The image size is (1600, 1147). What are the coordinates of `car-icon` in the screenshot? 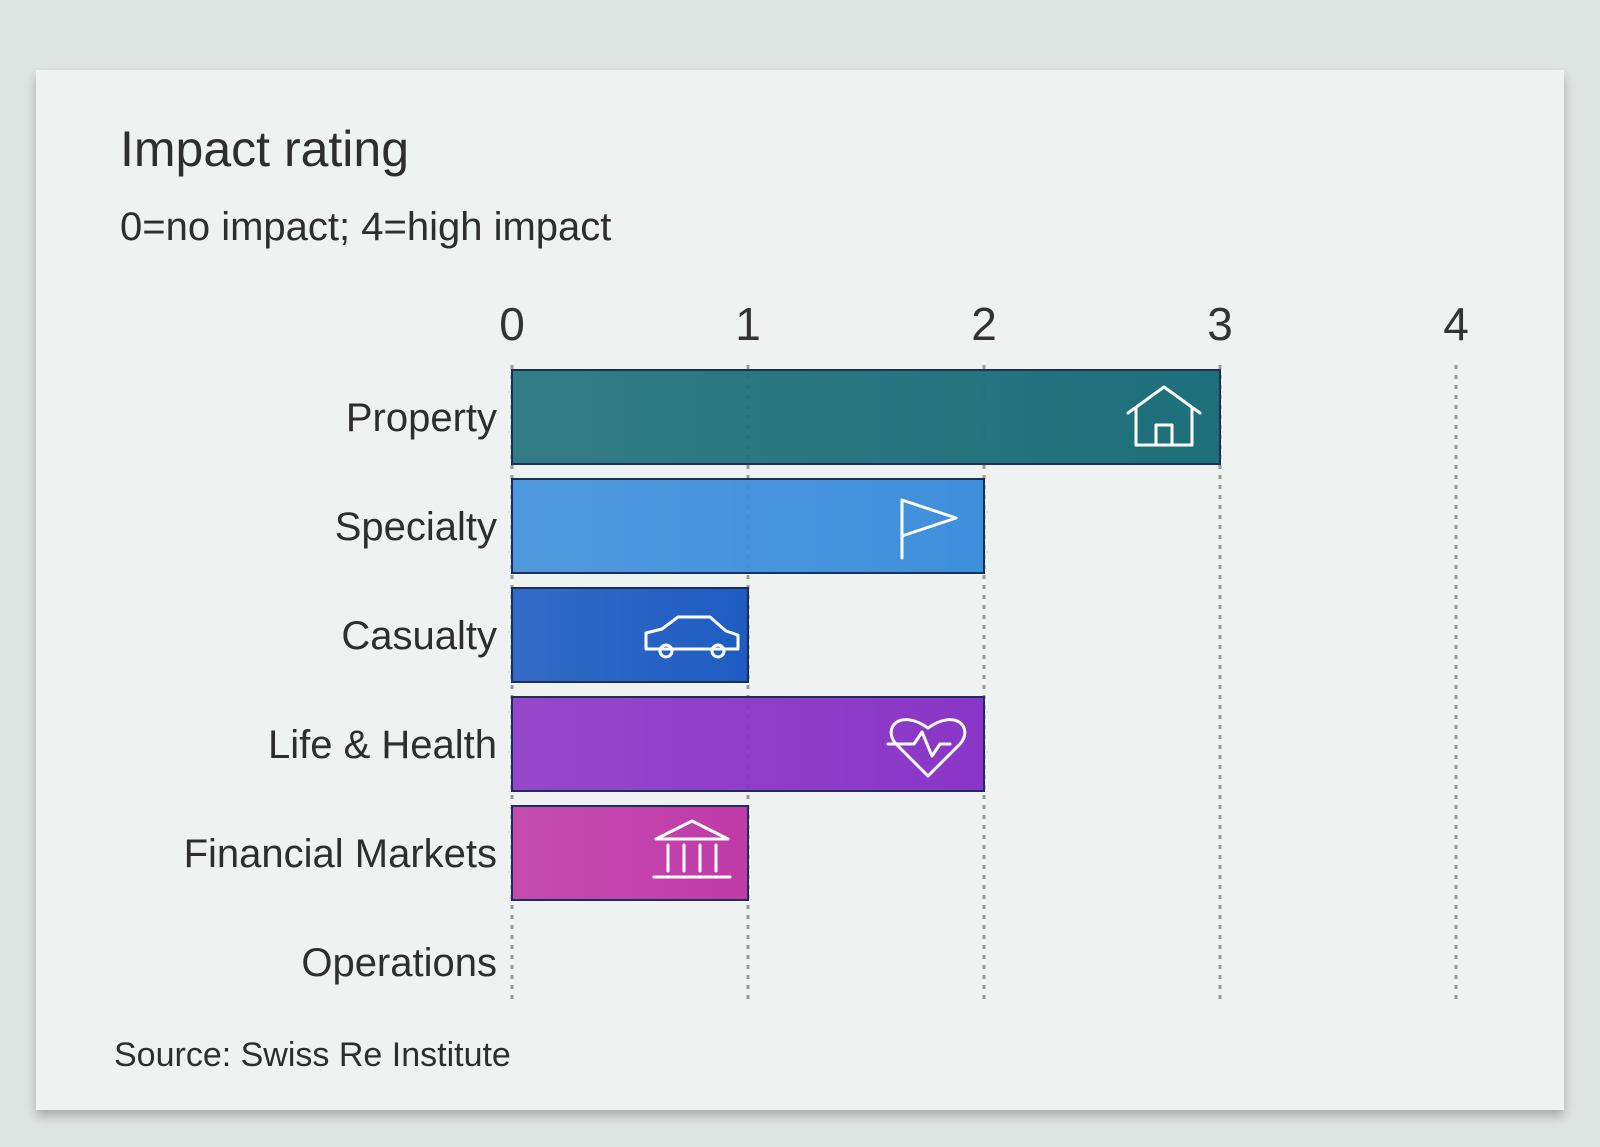 It's located at (692, 637).